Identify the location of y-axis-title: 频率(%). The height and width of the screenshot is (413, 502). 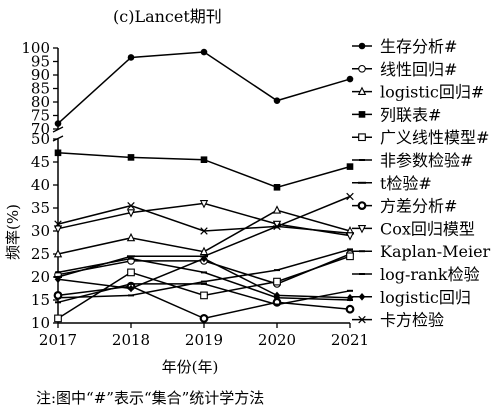
(13, 232).